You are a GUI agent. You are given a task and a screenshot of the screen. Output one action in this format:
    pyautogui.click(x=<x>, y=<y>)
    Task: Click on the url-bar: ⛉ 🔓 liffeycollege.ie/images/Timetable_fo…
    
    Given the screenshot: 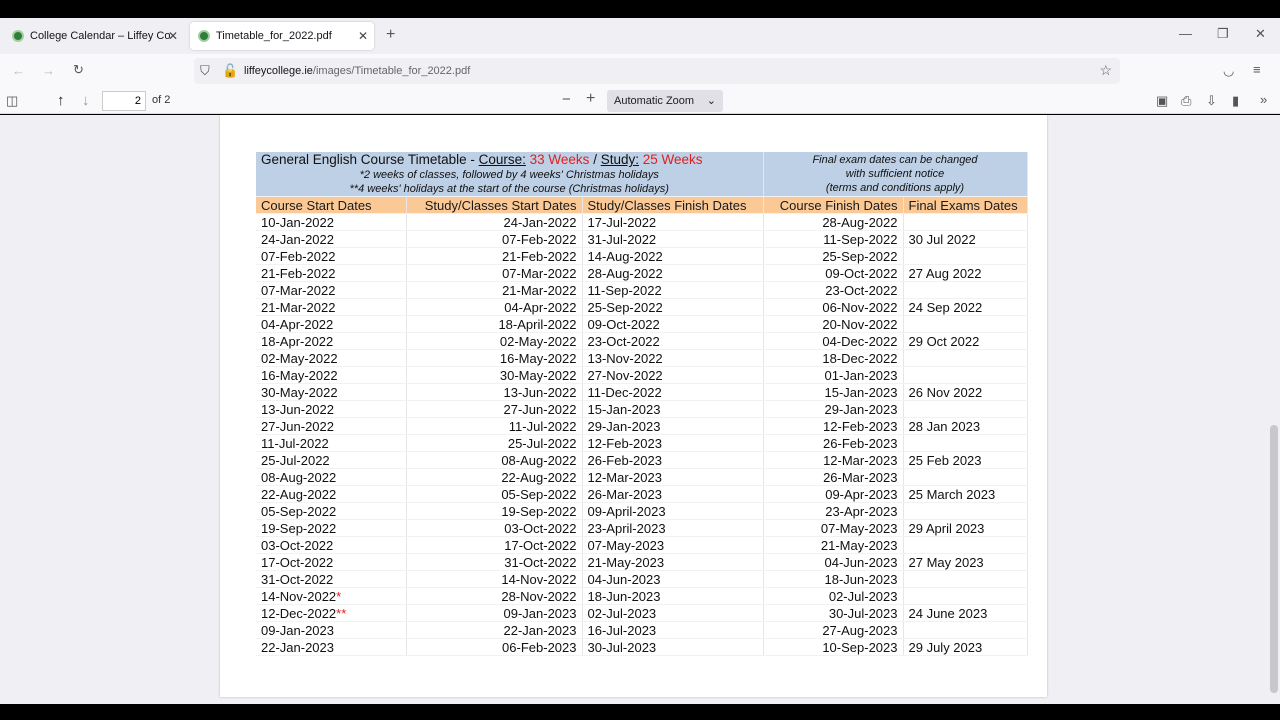 What is the action you would take?
    pyautogui.click(x=657, y=71)
    